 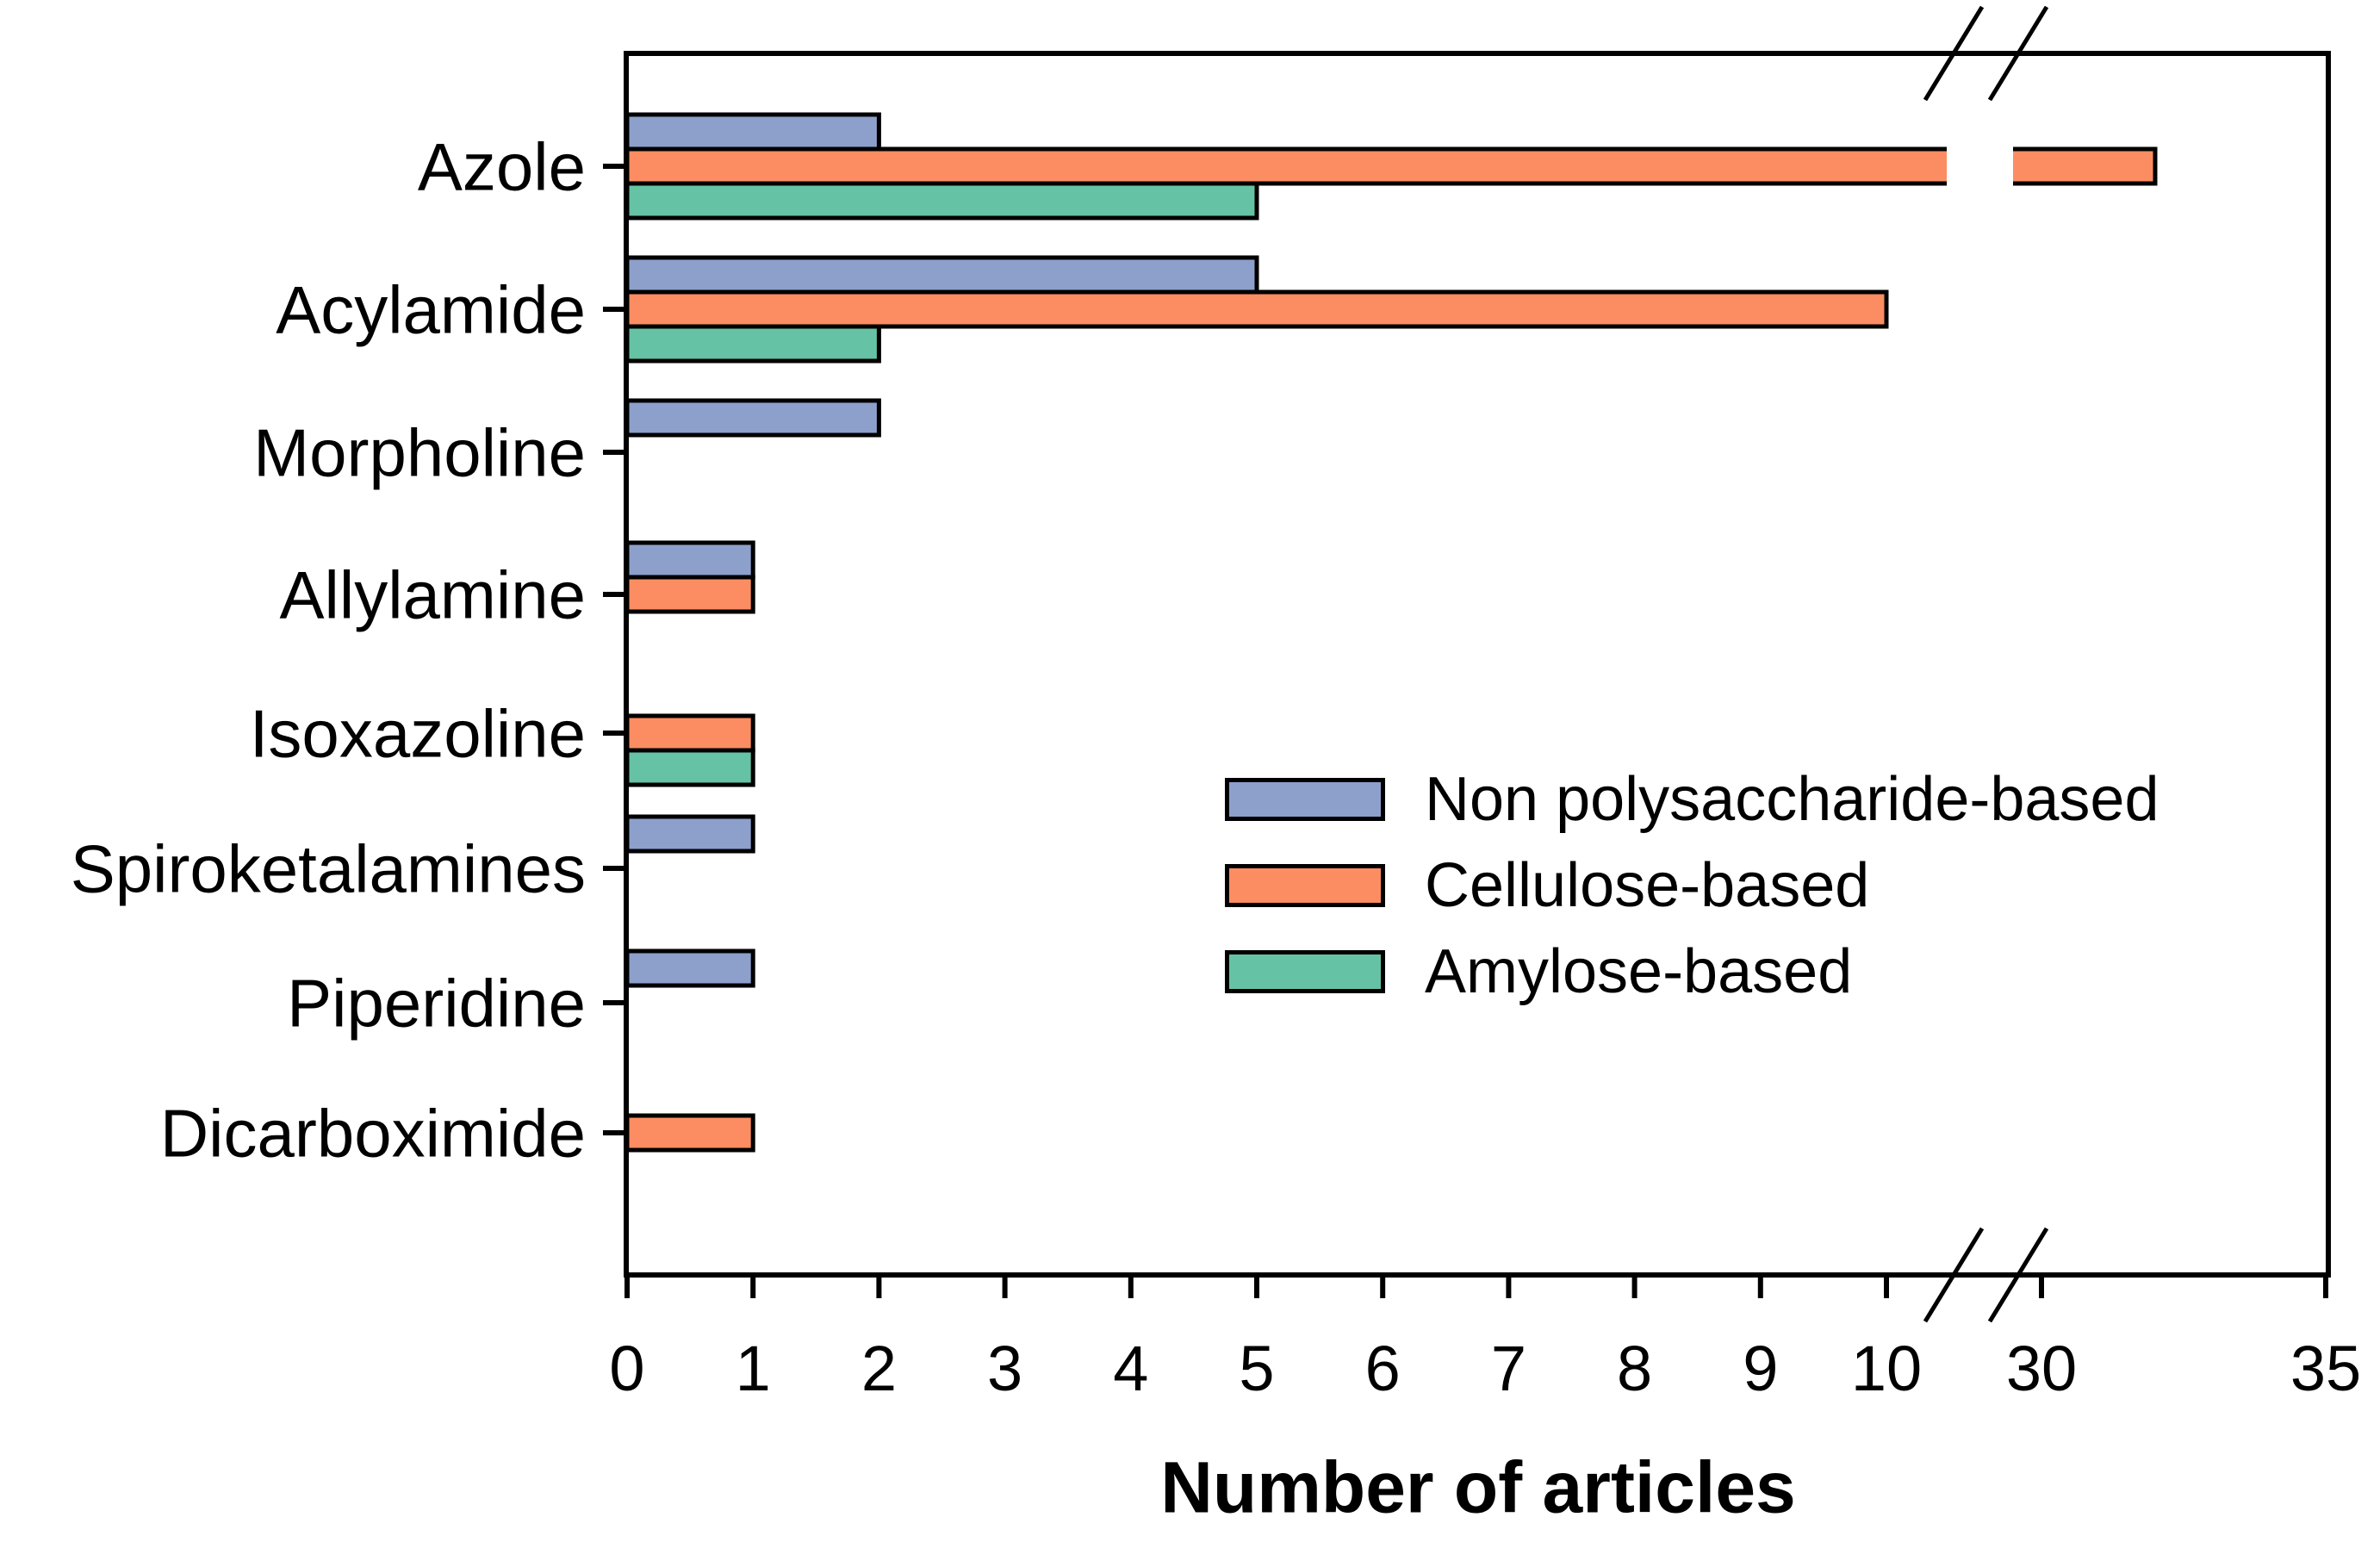 I want to click on x-tick-label-5: 5, so click(x=1257, y=1369).